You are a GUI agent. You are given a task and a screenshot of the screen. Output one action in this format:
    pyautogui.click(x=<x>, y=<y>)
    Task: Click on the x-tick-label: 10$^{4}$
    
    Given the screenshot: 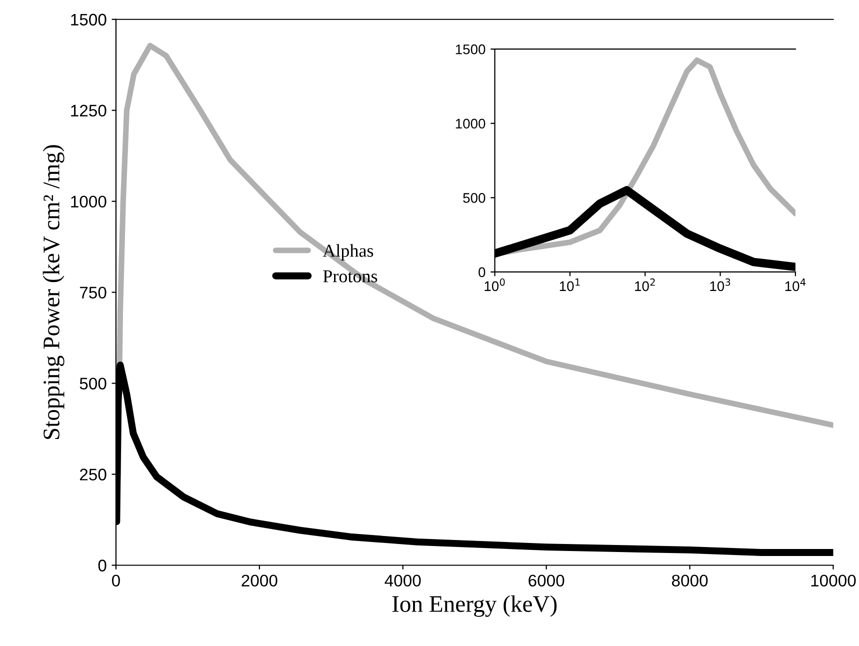 What is the action you would take?
    pyautogui.click(x=795, y=285)
    